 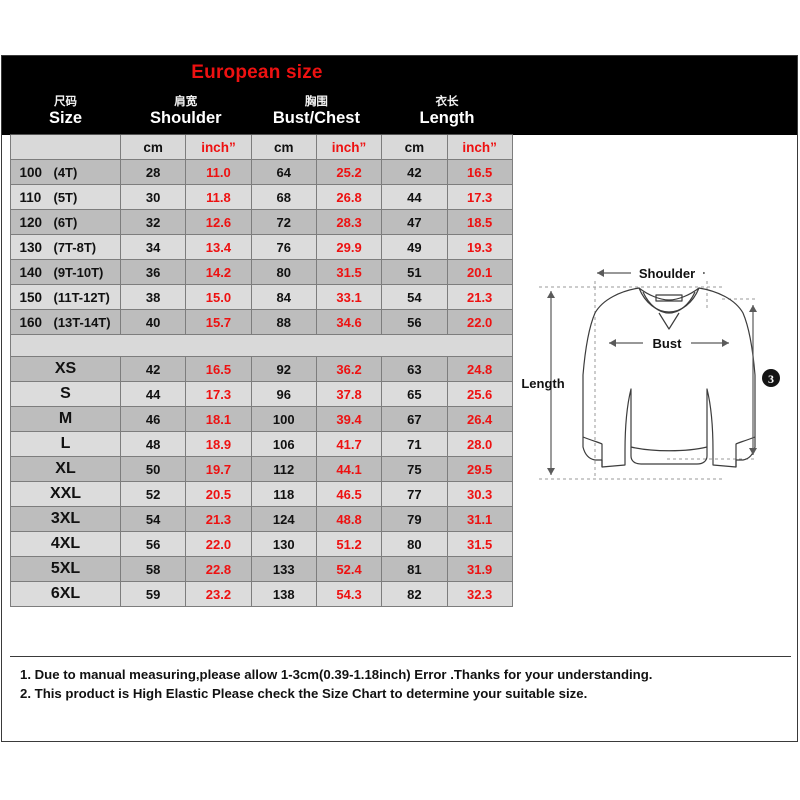 I want to click on cell-bust-cm: 118, so click(x=283, y=494).